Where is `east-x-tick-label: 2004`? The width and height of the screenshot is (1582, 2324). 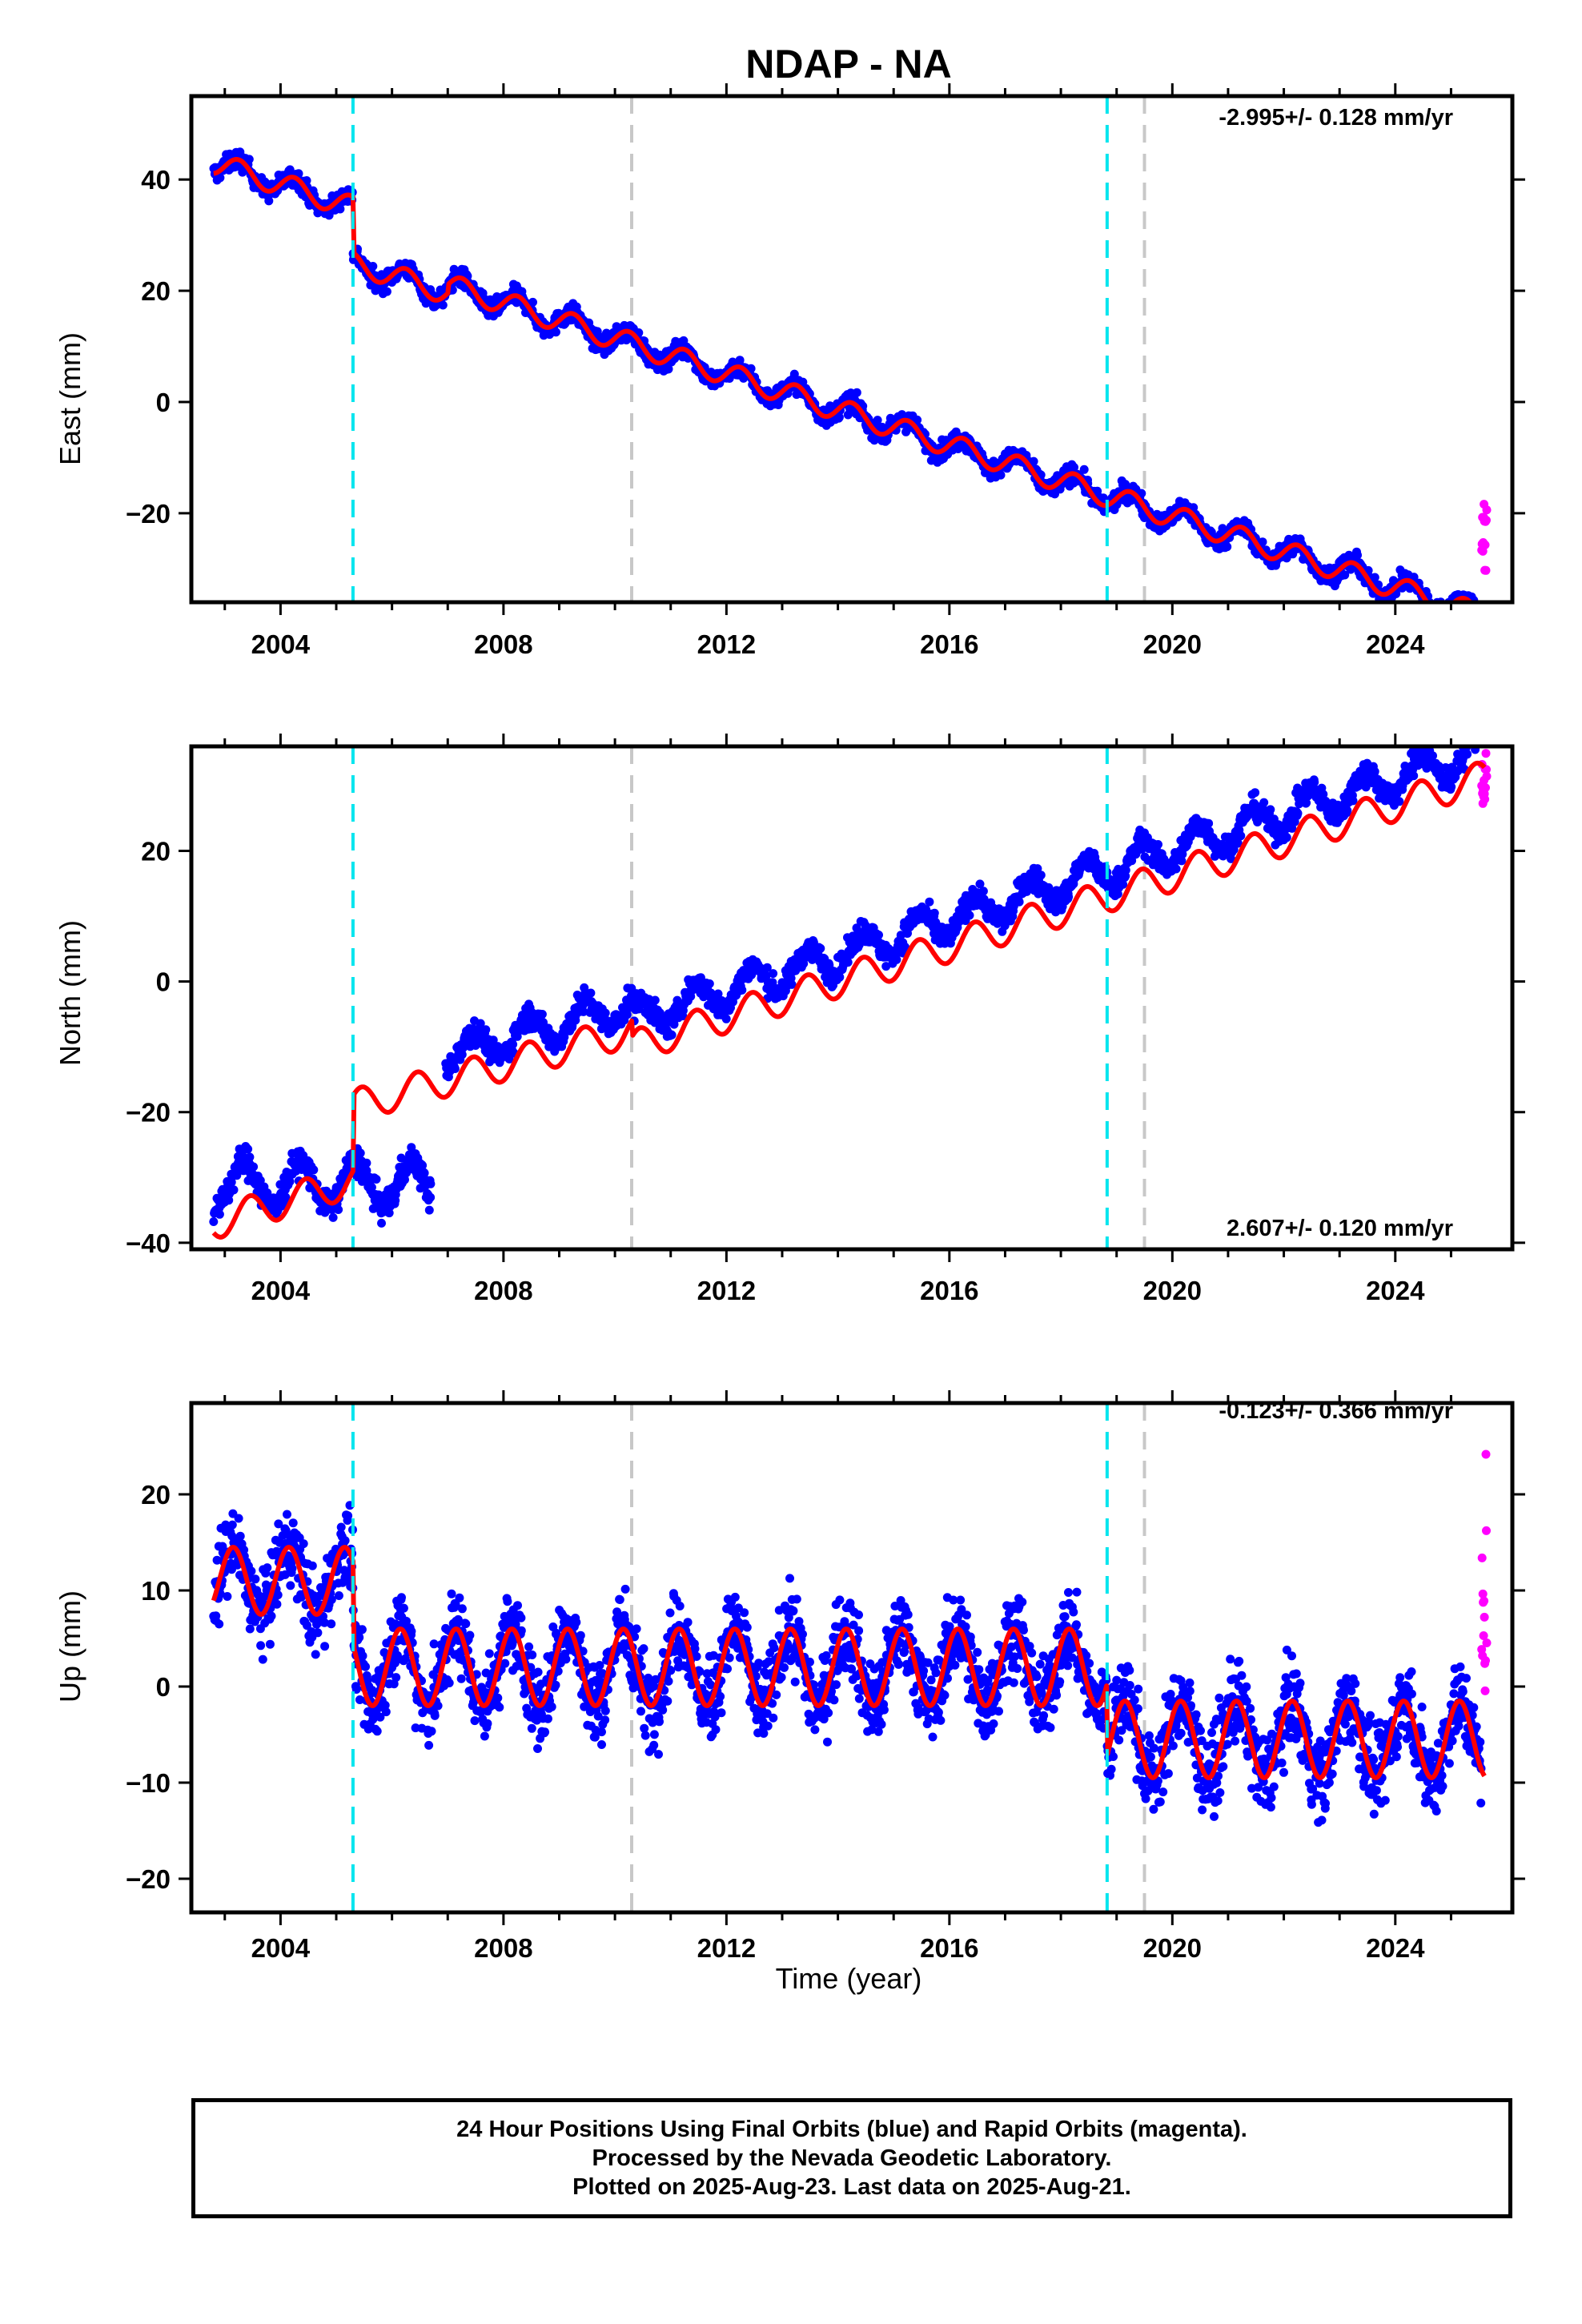 east-x-tick-label: 2004 is located at coordinates (281, 644).